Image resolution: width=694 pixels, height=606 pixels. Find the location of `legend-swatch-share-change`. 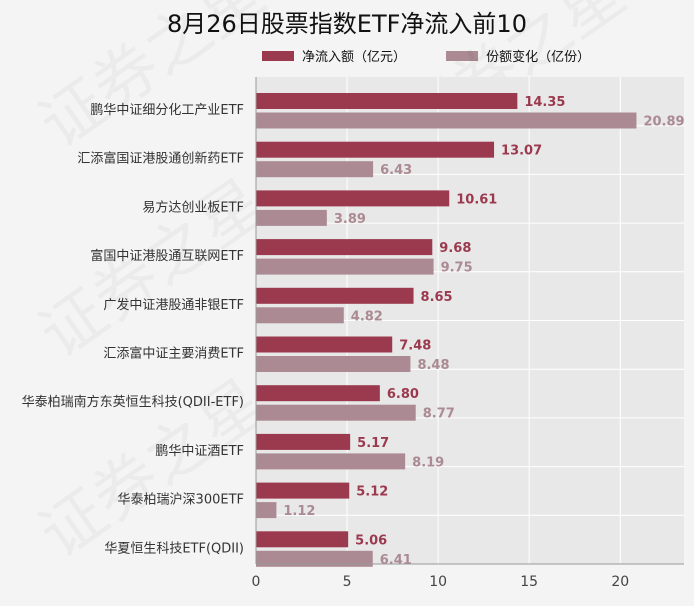

legend-swatch-share-change is located at coordinates (462, 55).